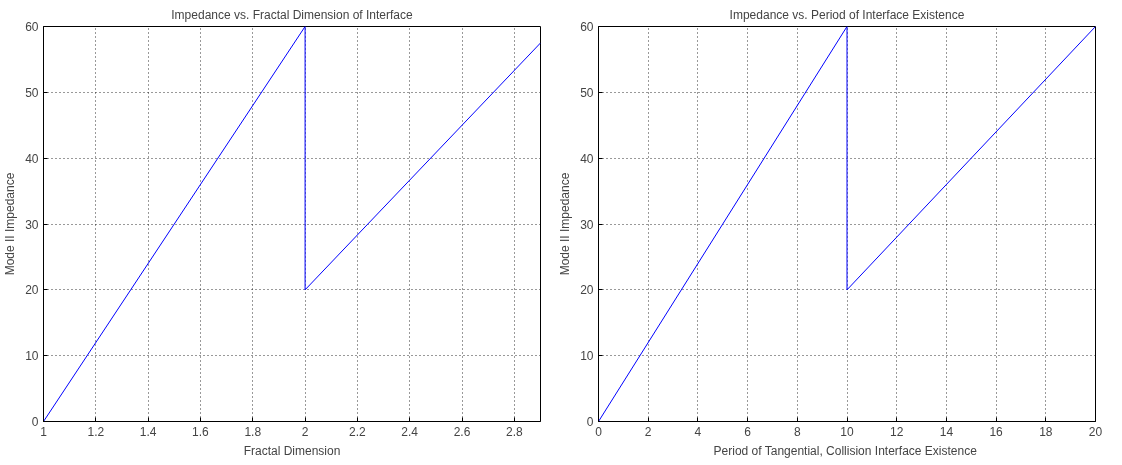  Describe the element at coordinates (410, 431) in the screenshot. I see `x-tick-label: 2.4` at that location.